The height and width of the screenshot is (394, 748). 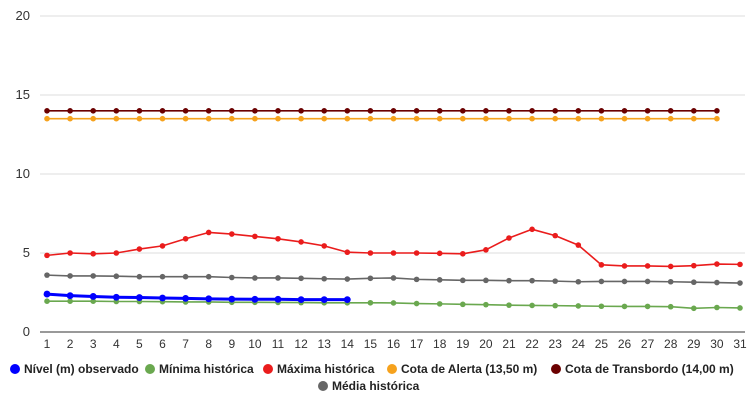 What do you see at coordinates (93, 344) in the screenshot?
I see `x-tick-label: 3` at bounding box center [93, 344].